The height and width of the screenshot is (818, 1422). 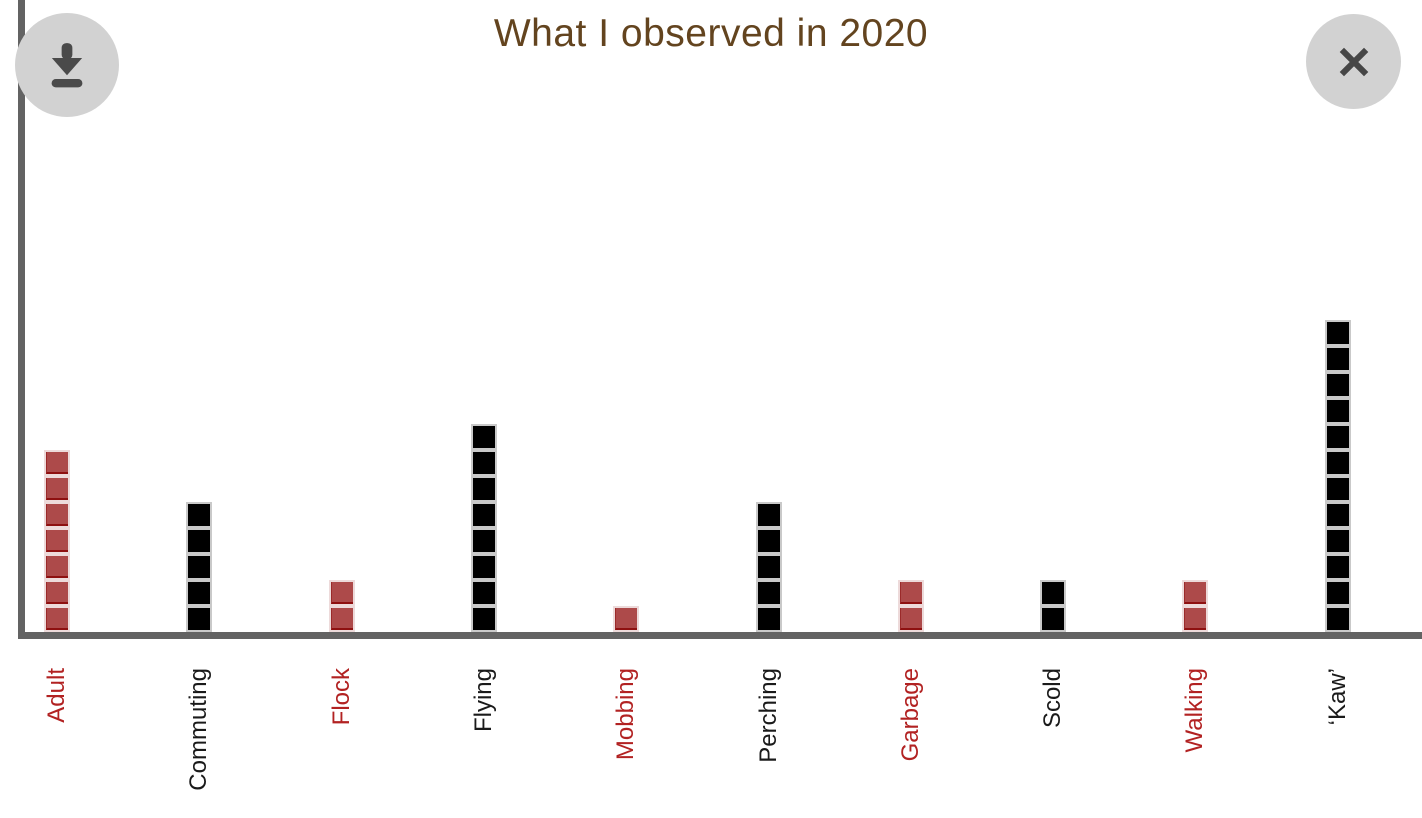 I want to click on category-label-perching: Perching, so click(x=768, y=715).